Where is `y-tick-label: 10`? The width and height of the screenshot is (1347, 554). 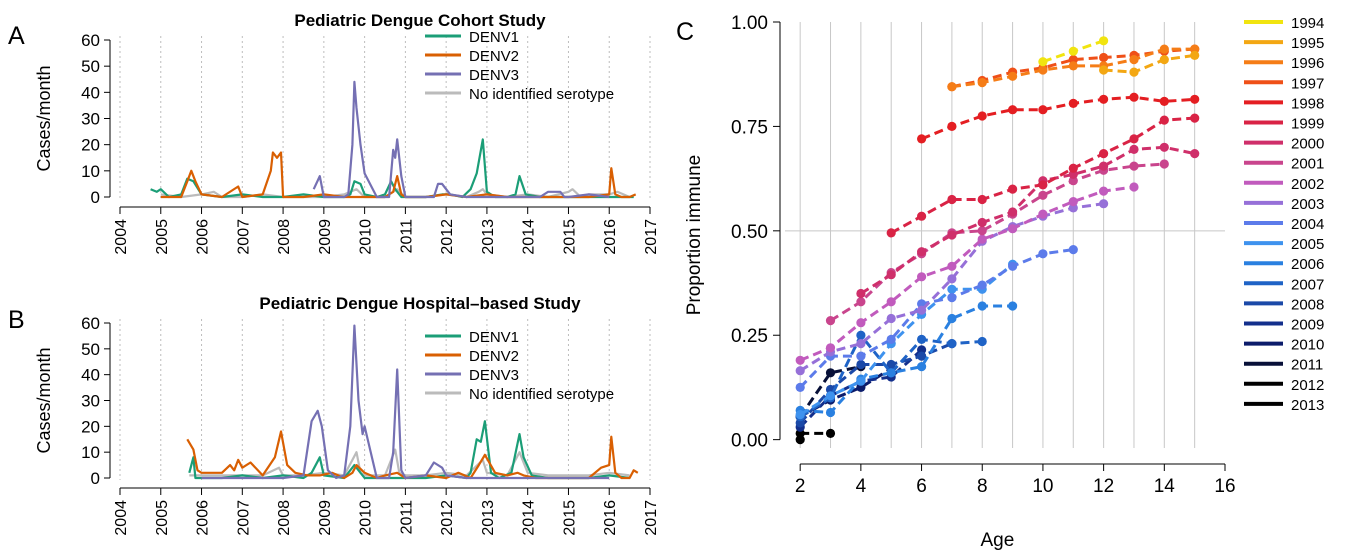 y-tick-label: 10 is located at coordinates (90, 171).